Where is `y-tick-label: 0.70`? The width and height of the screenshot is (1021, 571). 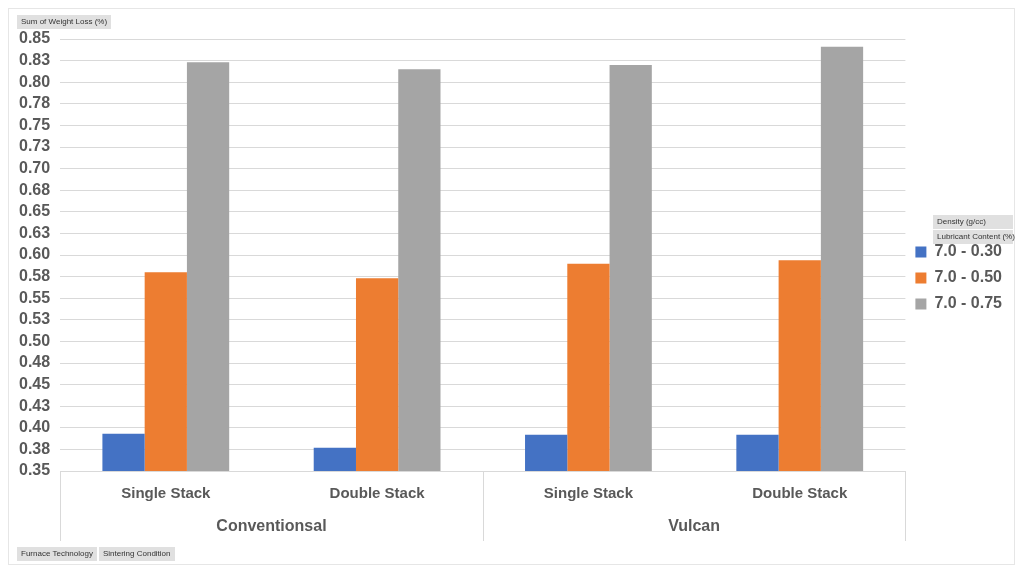 y-tick-label: 0.70 is located at coordinates (35, 168).